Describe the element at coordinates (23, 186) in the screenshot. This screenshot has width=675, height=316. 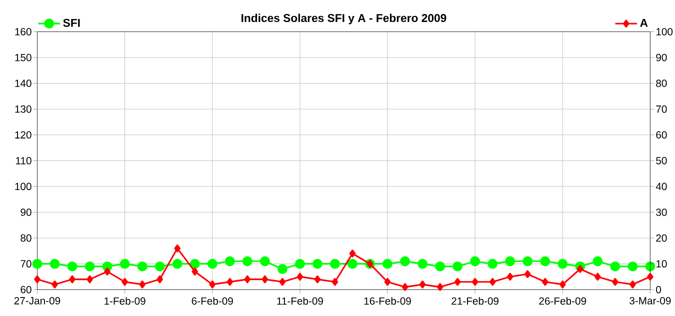
I see `y-tick-label: 100` at that location.